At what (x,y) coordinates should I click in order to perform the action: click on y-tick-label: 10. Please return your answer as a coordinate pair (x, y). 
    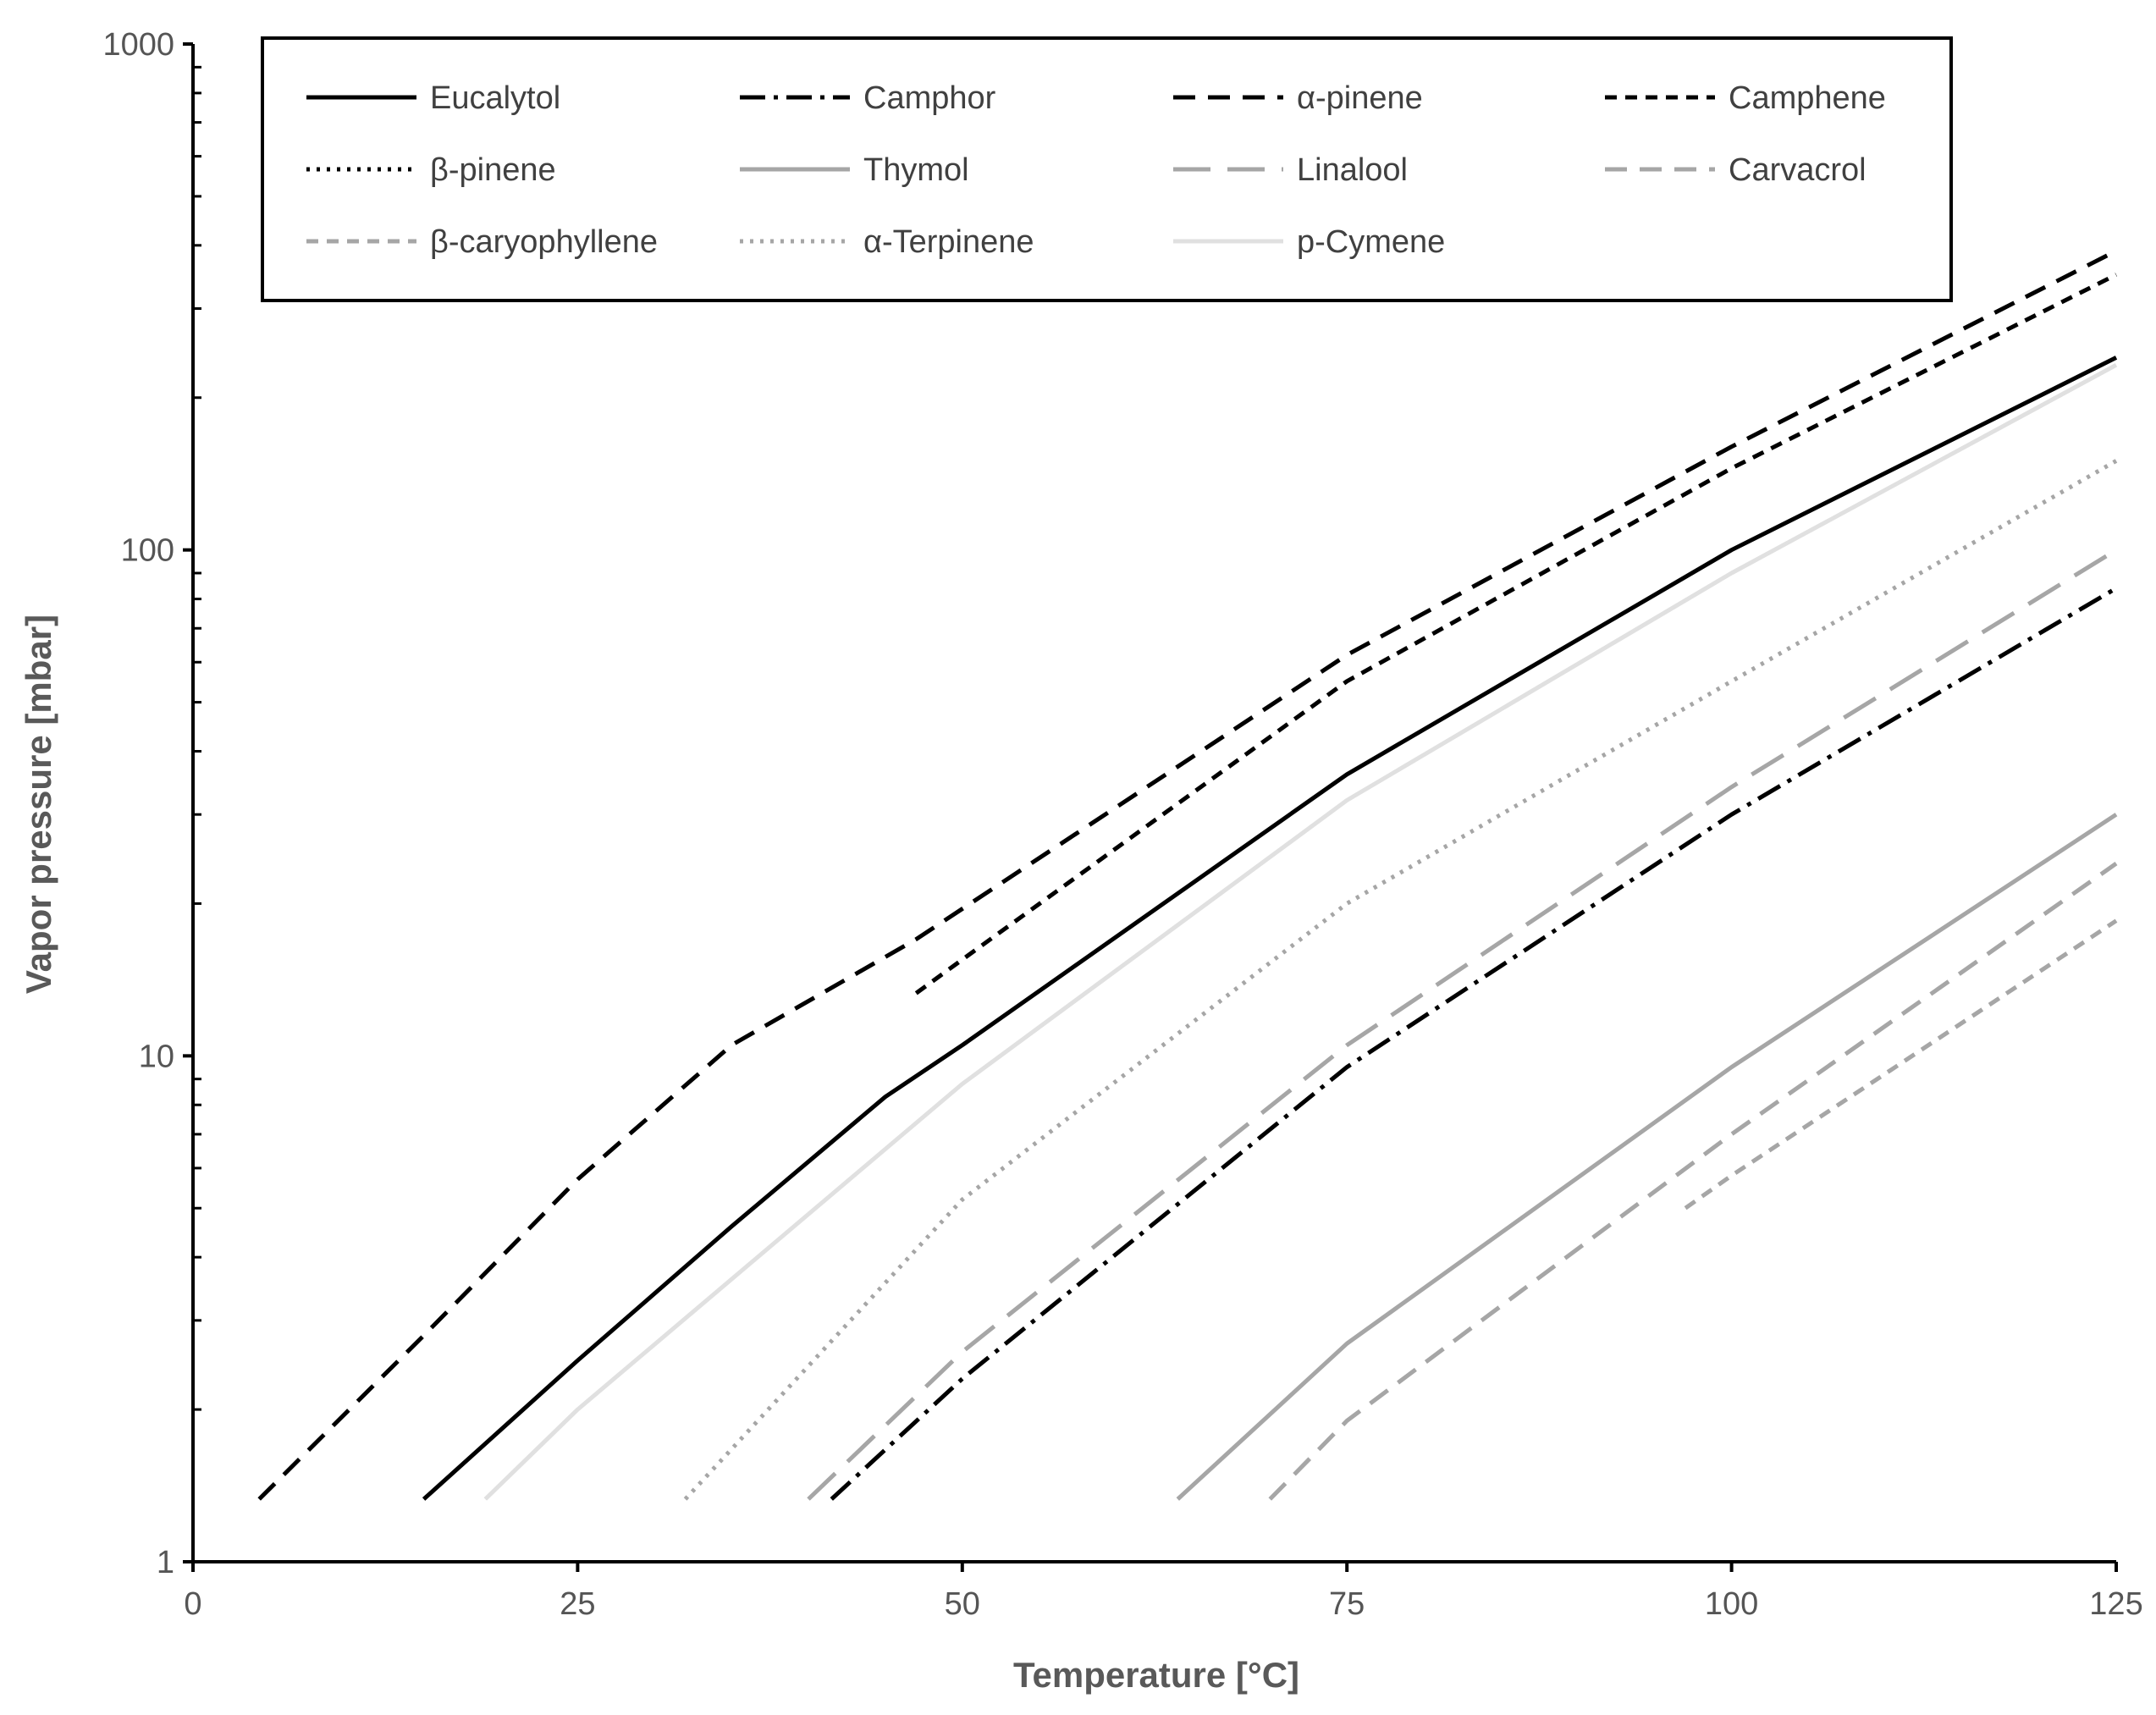
    Looking at the image, I should click on (156, 1057).